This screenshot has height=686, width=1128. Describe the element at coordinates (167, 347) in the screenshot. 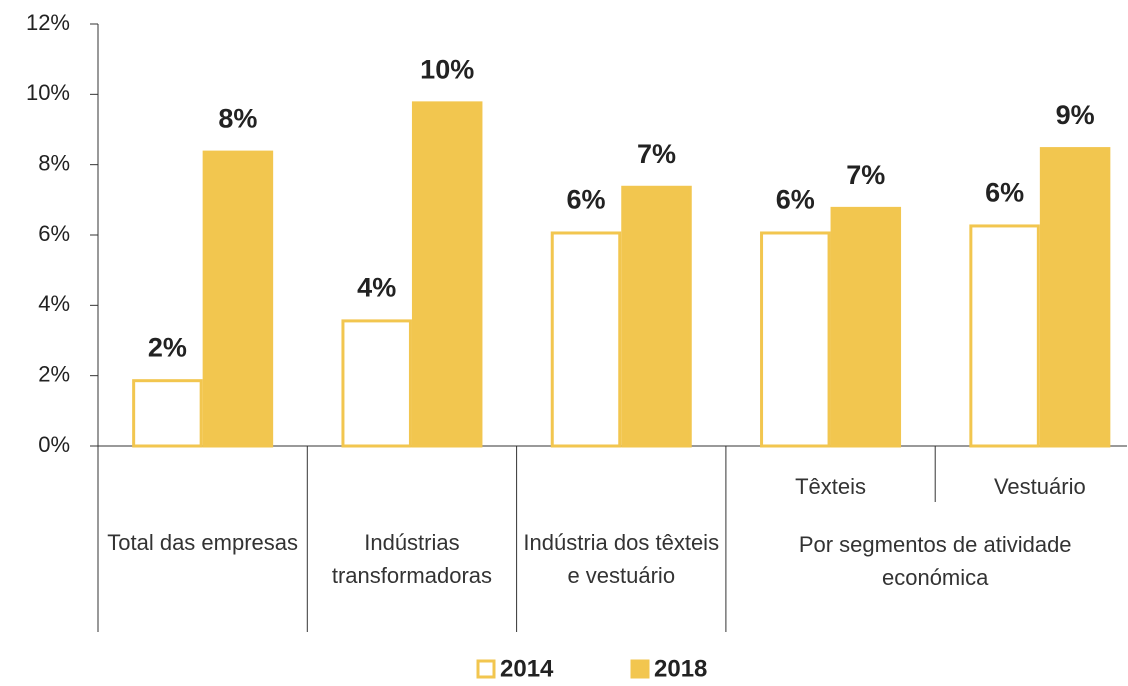

I see `value-label: 2%` at that location.